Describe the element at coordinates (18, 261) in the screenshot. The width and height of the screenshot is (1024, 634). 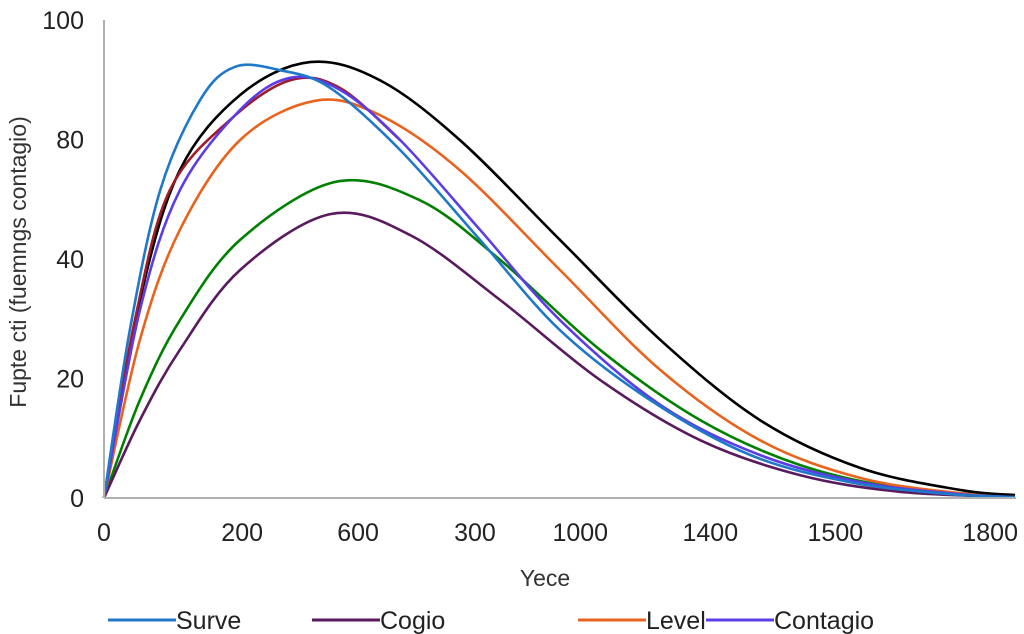
I see `y-axis-label: Fupte cti (fuemngs contagio)` at that location.